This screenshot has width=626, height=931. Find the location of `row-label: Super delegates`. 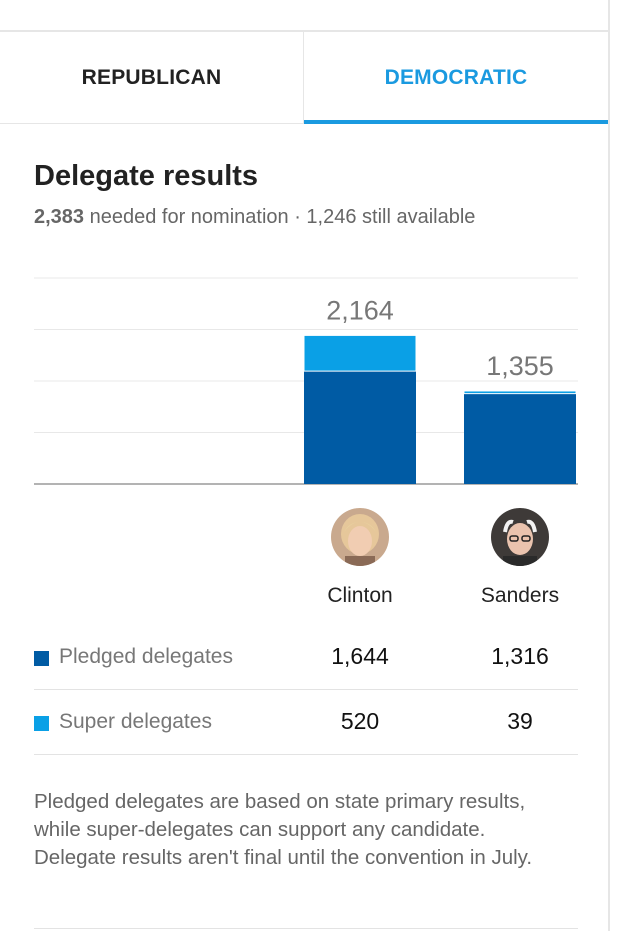

row-label: Super delegates is located at coordinates (135, 721).